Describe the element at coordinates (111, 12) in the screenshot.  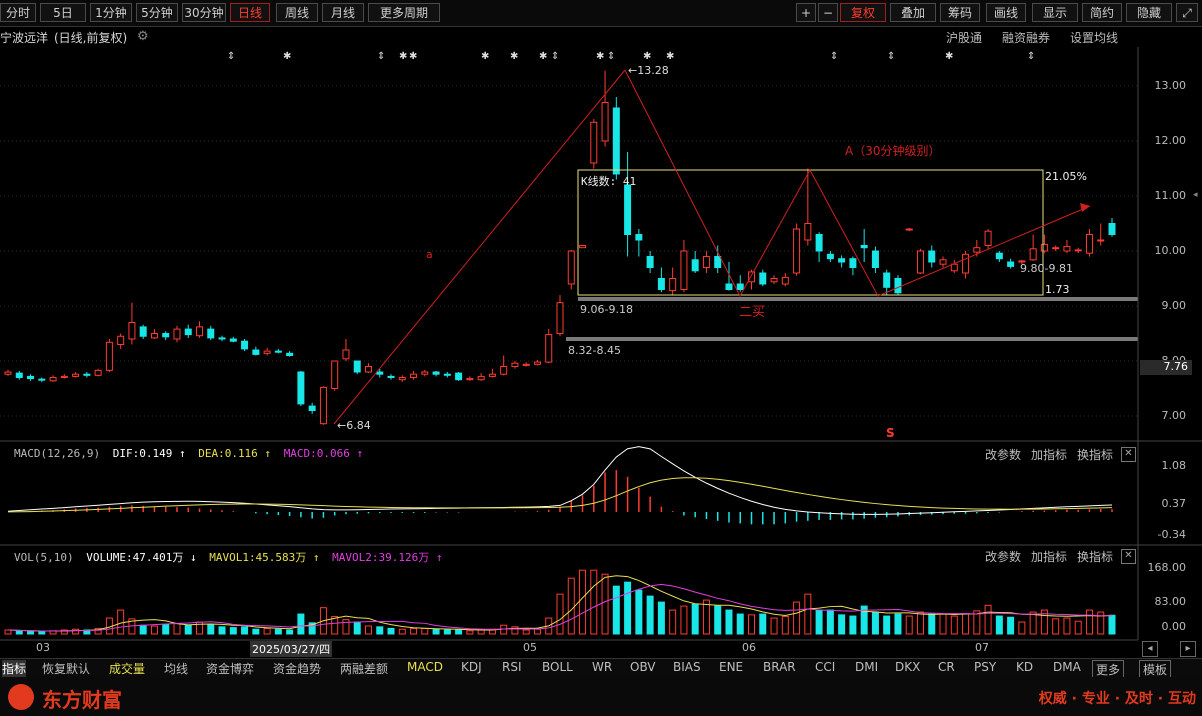
I see `tab-1min: 1分钟` at that location.